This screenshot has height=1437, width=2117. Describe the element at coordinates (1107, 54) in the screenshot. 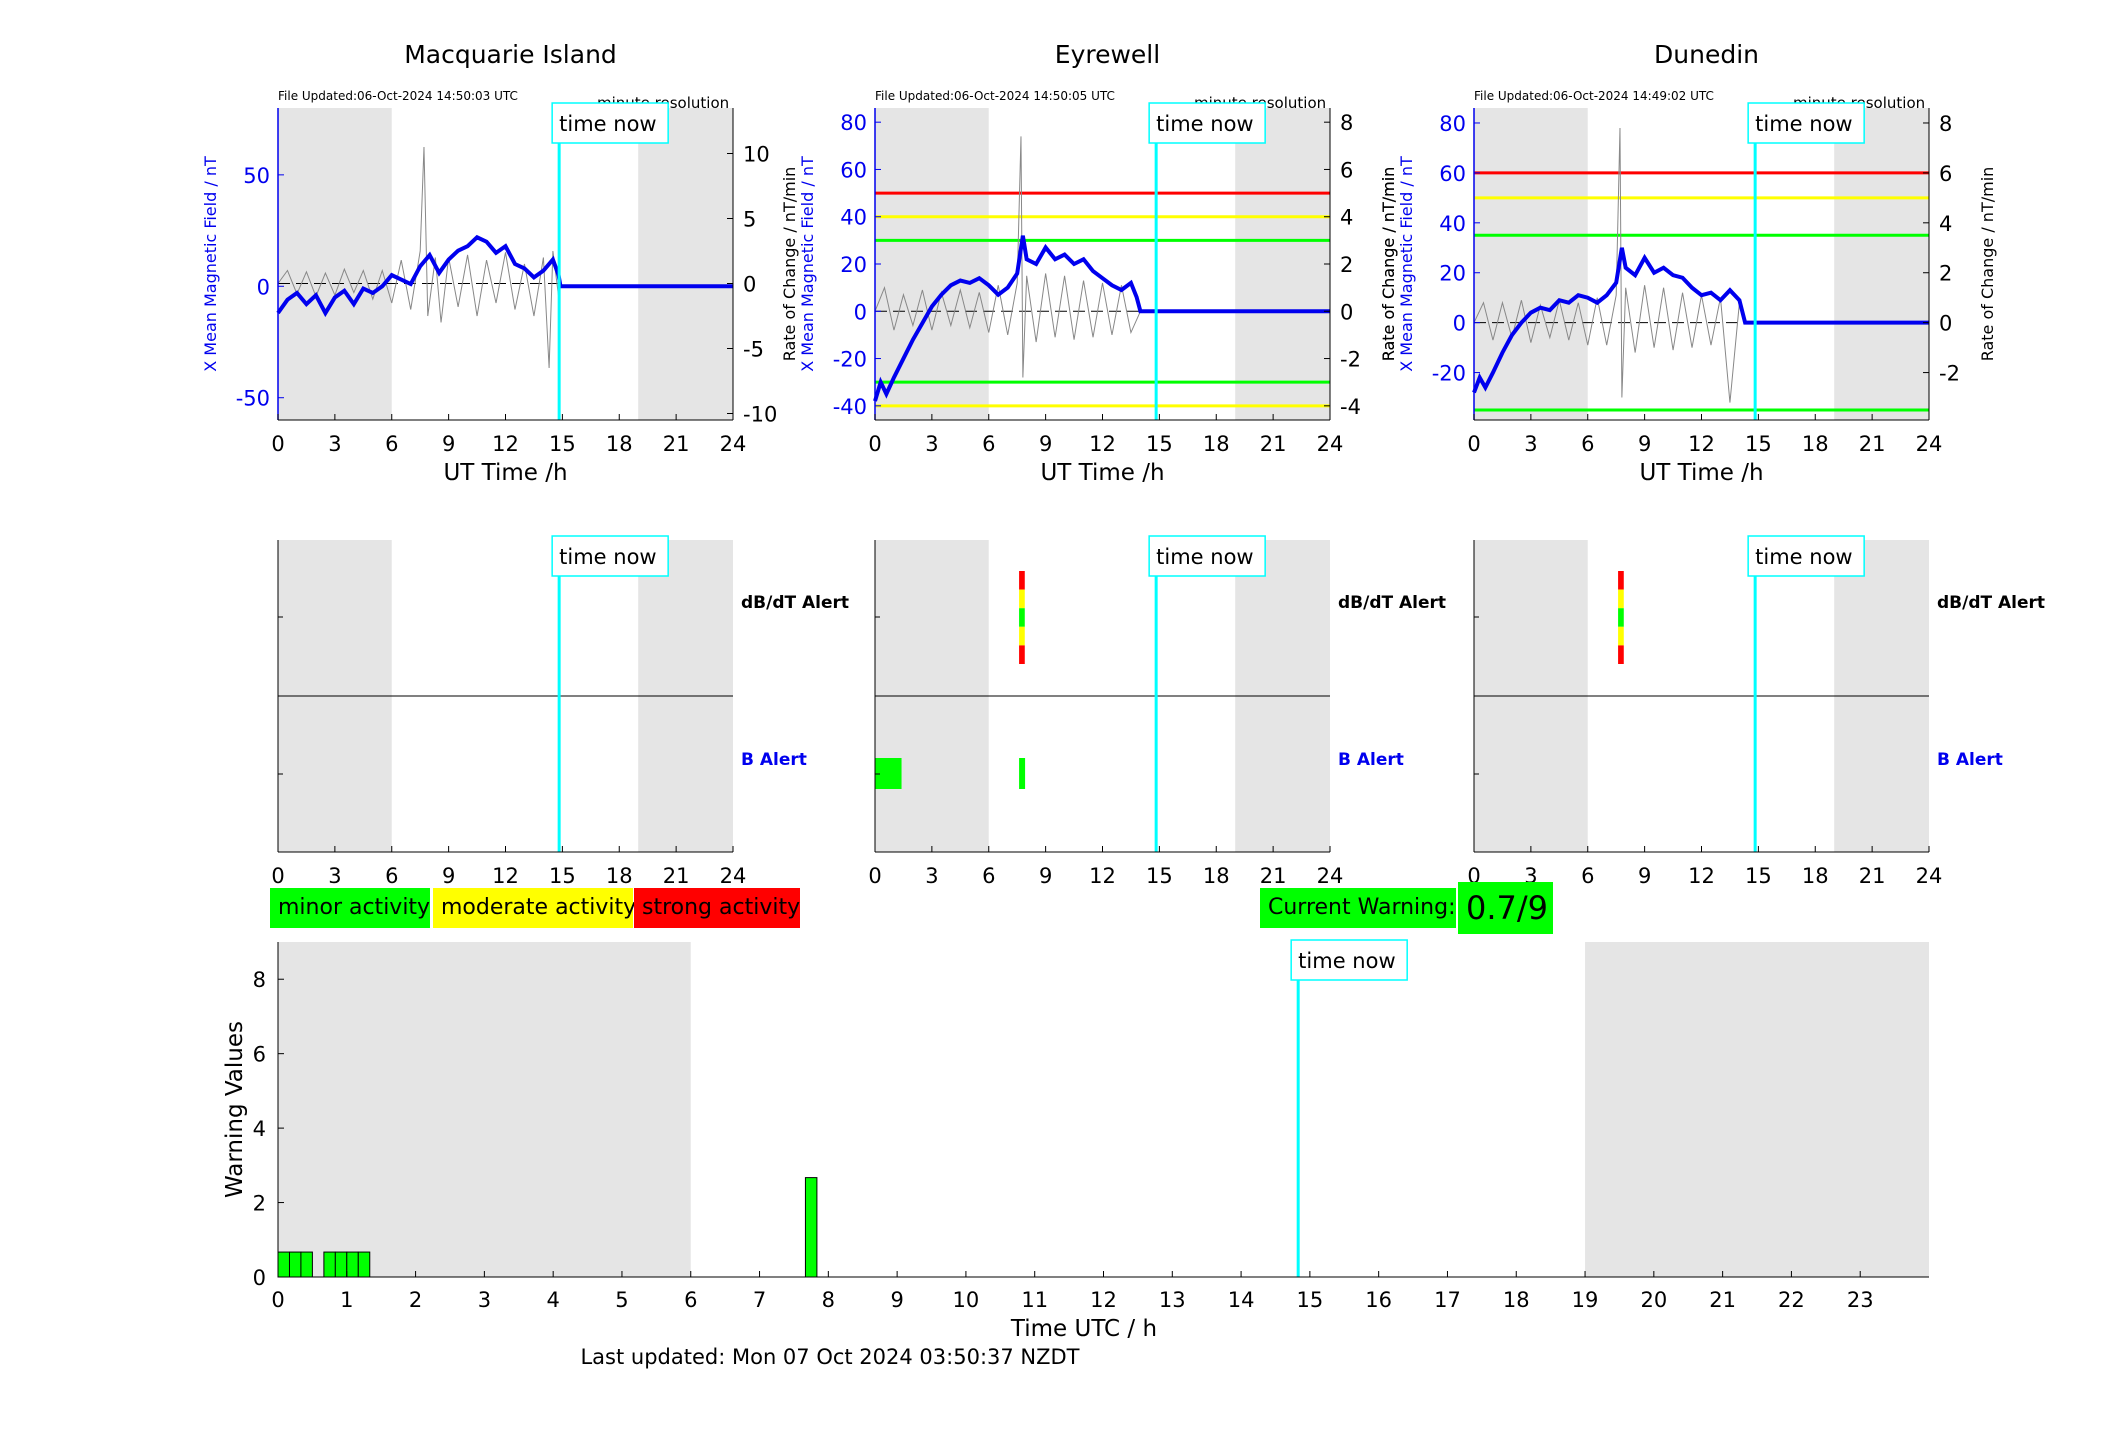

I see `station-title: Eyrewell` at that location.